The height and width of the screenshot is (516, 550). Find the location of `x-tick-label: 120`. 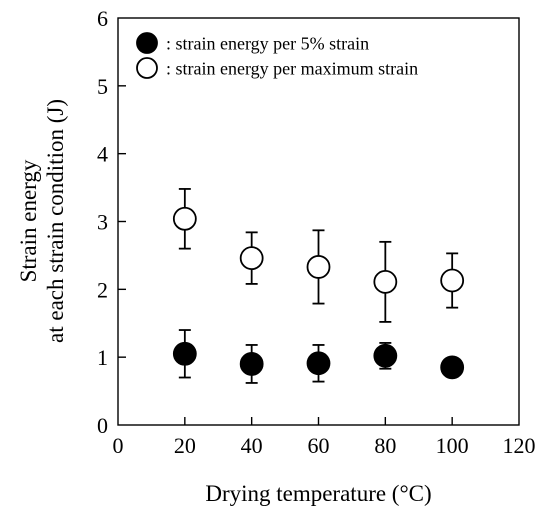

x-tick-label: 120 is located at coordinates (519, 445).